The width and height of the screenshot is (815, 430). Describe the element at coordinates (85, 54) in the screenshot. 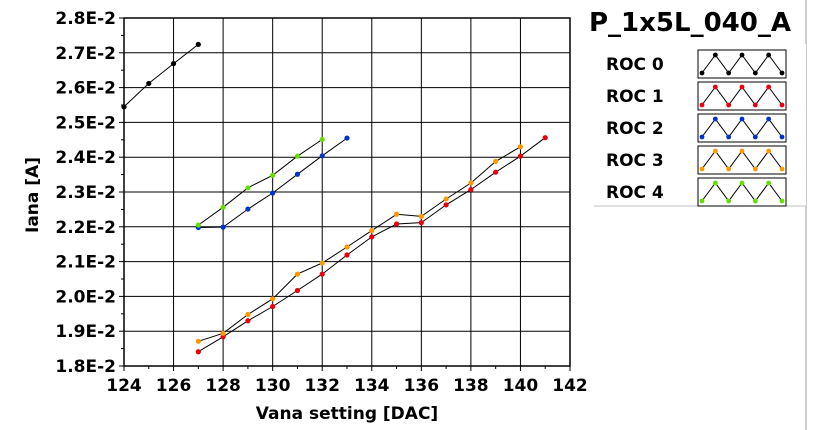

I see `y-tick-label: 2.7E-2` at that location.